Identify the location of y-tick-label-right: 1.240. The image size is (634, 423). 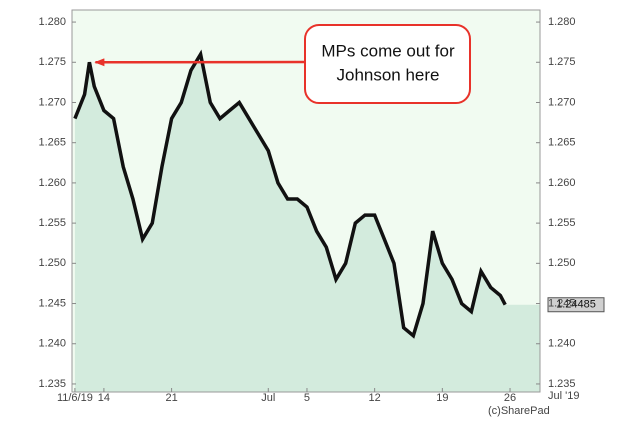
(562, 344).